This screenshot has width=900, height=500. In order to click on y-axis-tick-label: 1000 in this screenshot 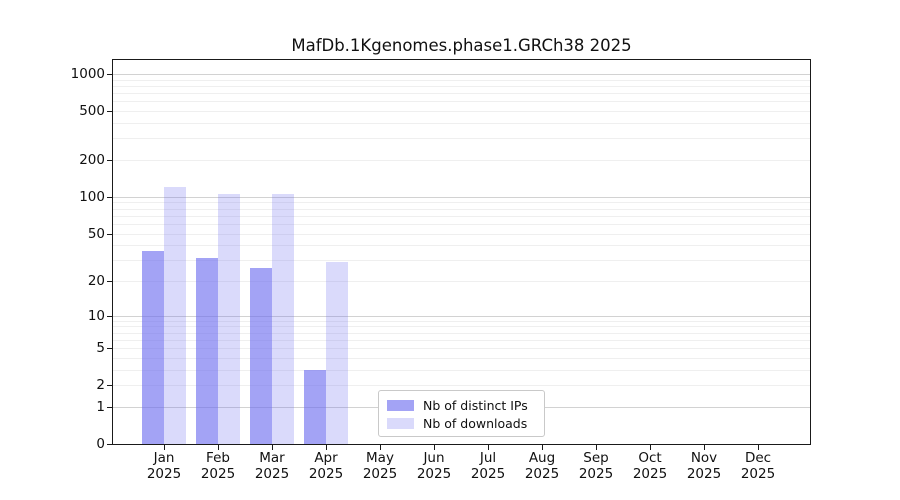, I will do `click(87, 74)`.